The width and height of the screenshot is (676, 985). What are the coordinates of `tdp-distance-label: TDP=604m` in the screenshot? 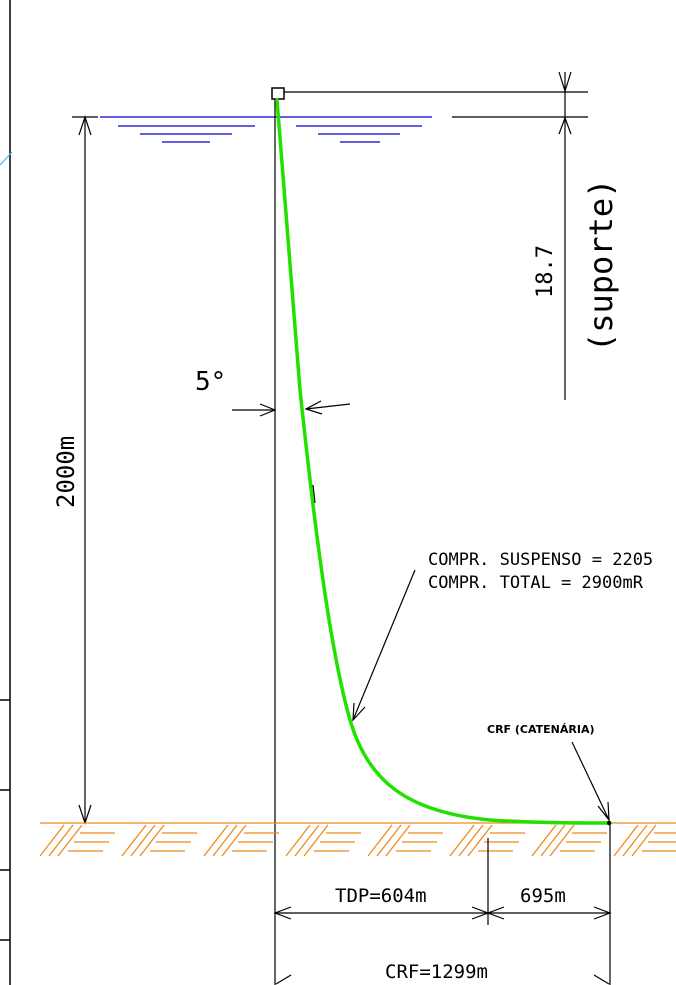 It's located at (381, 896).